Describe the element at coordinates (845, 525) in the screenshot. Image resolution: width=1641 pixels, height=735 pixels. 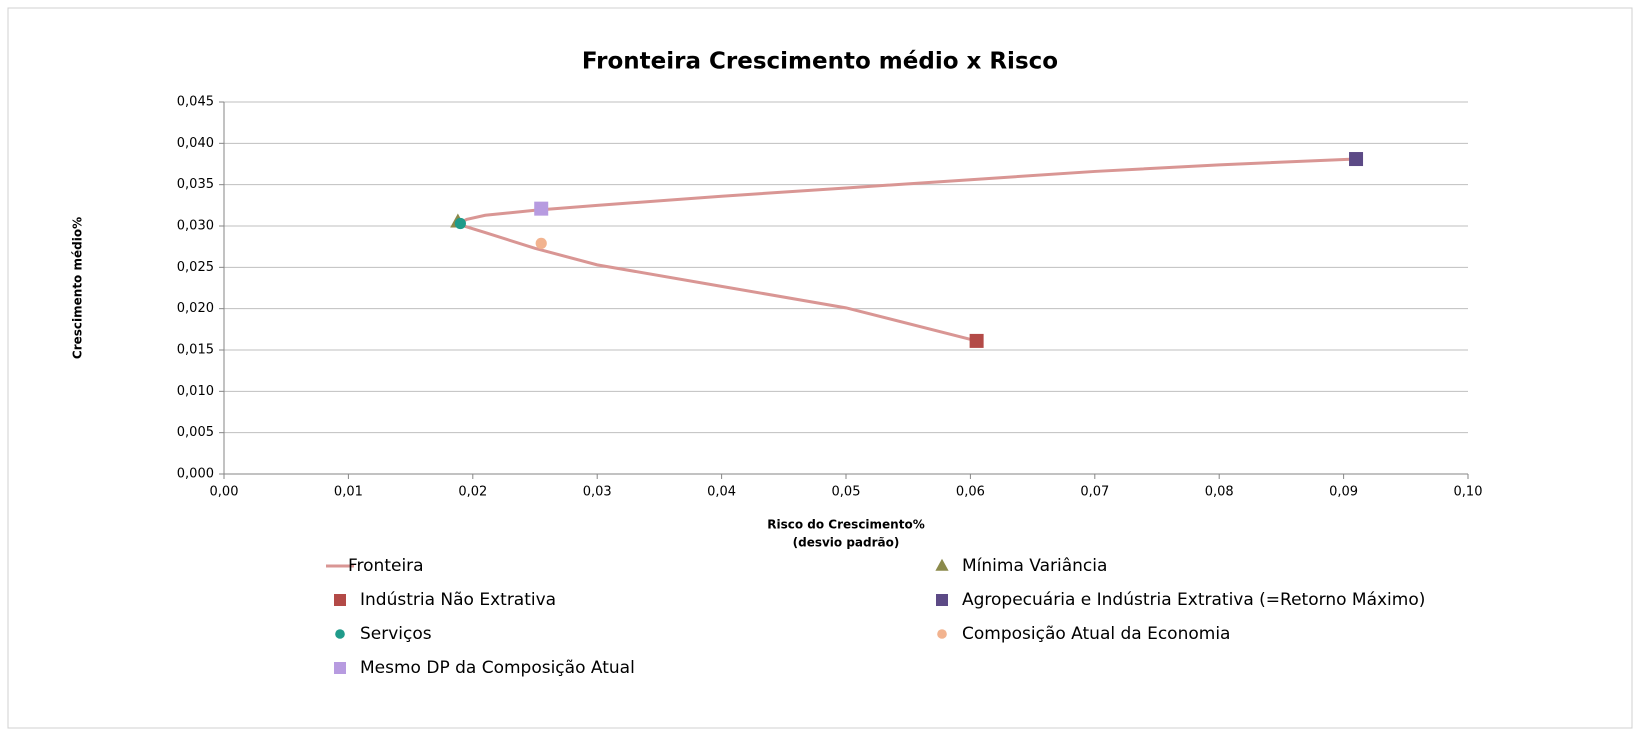
I see `x-axis-label: Risco do Crescimento%` at that location.